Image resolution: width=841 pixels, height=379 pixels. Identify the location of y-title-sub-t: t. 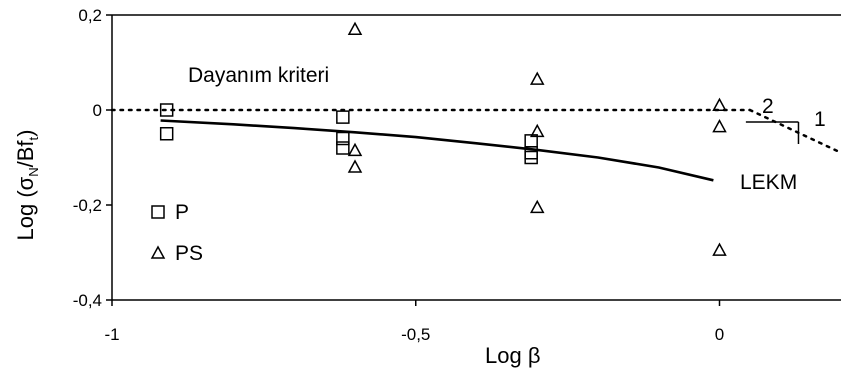
(33, 138).